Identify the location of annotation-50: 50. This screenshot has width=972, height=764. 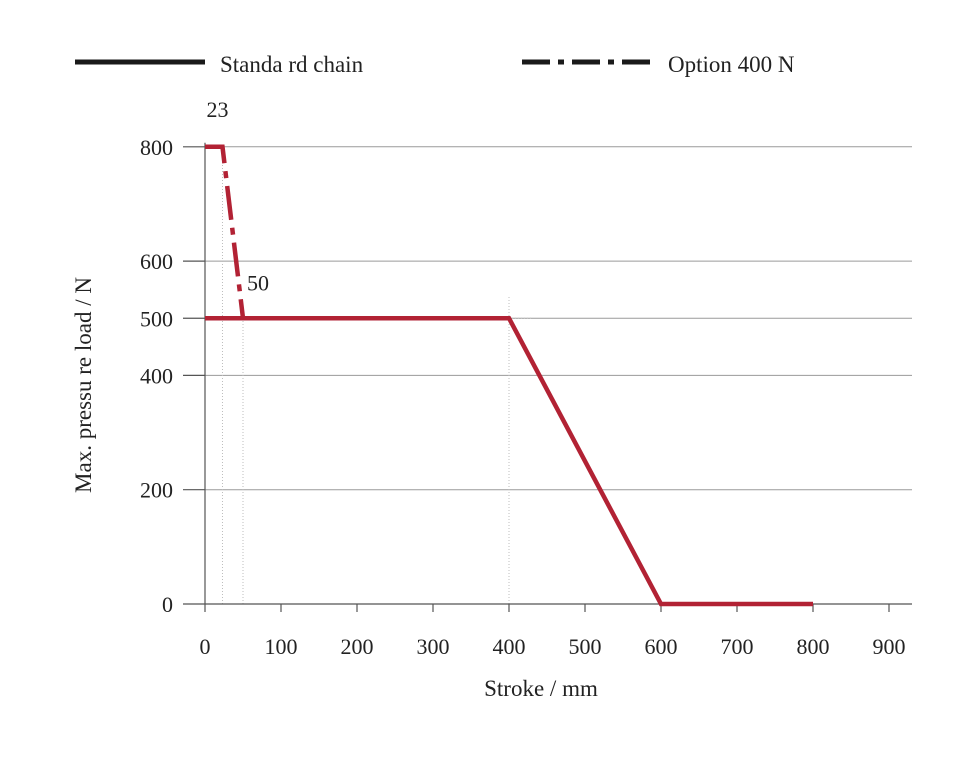
(258, 282).